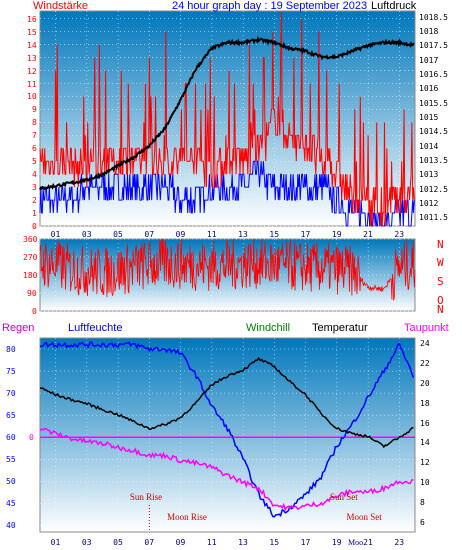 The image size is (462, 550). What do you see at coordinates (425, 363) in the screenshot?
I see `temperature-y-tick: 22` at bounding box center [425, 363].